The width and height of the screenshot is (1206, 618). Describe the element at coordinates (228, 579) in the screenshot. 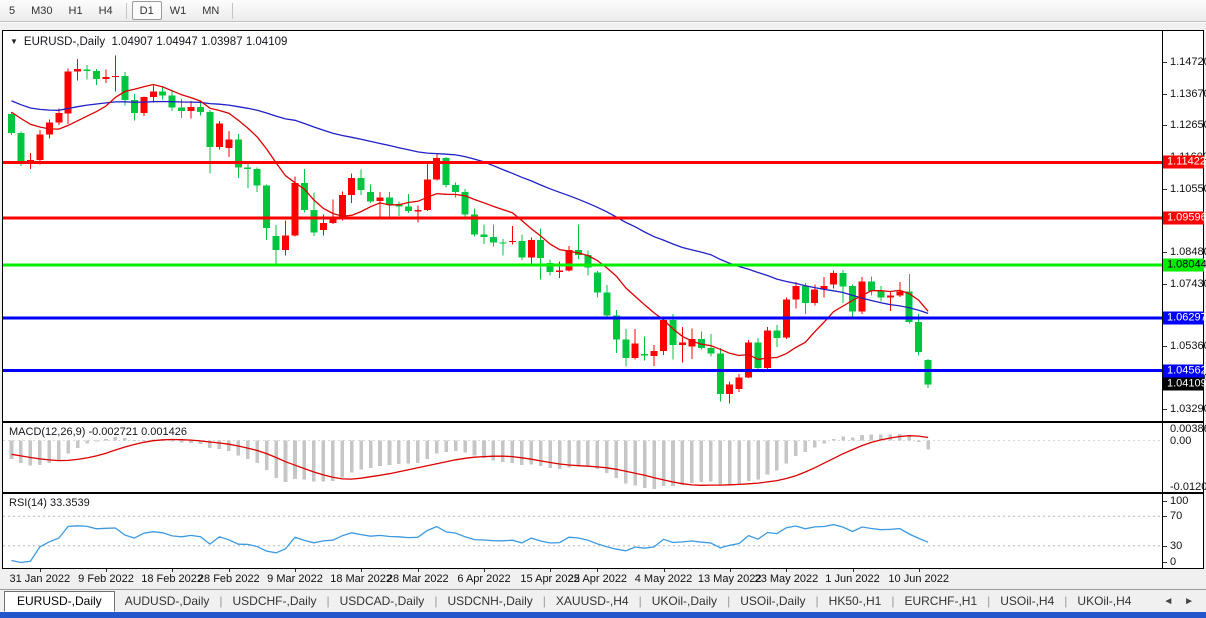

I see `date-label: 28 Feb 2022` at that location.